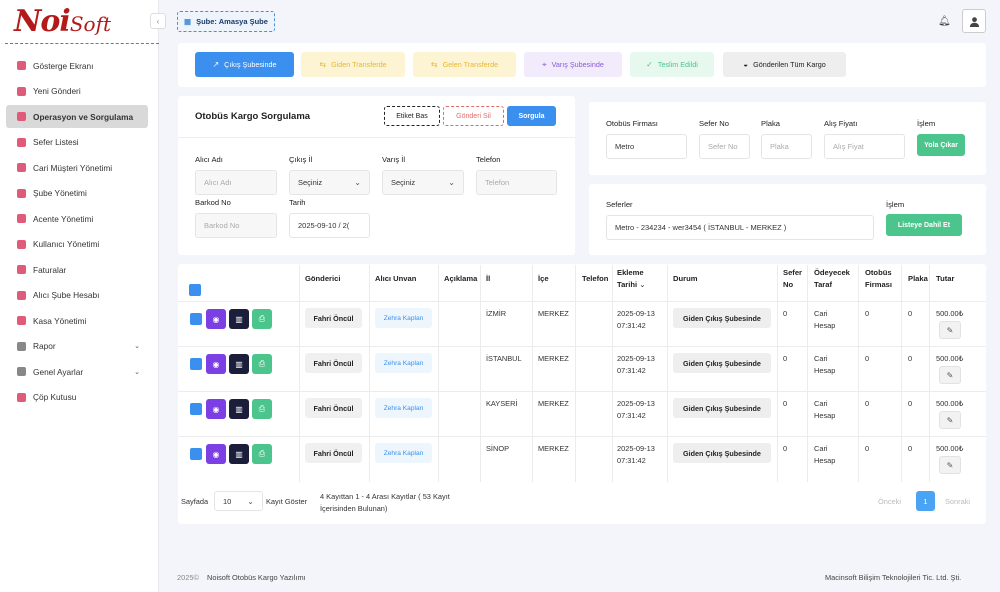  Describe the element at coordinates (77, 167) in the screenshot. I see `sidebar-item-4: Cari Müşteri Yönetimi` at that location.